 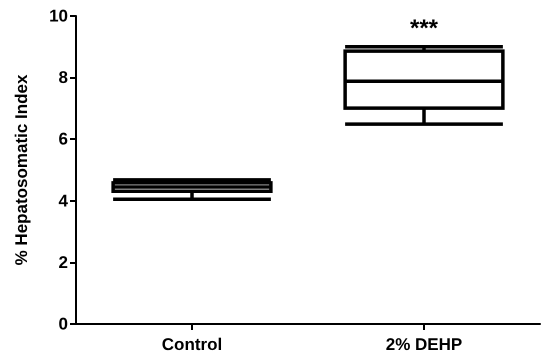 What do you see at coordinates (424, 344) in the screenshot?
I see `x-tick-label: 2% DEHP` at bounding box center [424, 344].